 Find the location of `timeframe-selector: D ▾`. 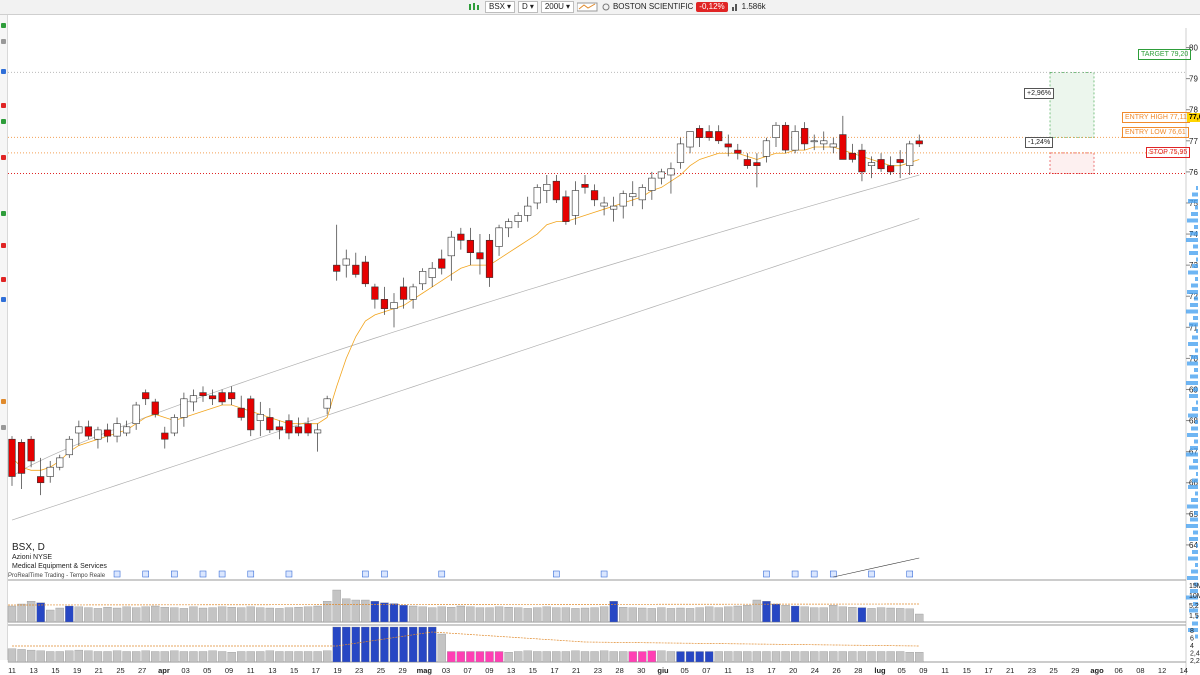

timeframe-selector: D ▾ is located at coordinates (528, 7).